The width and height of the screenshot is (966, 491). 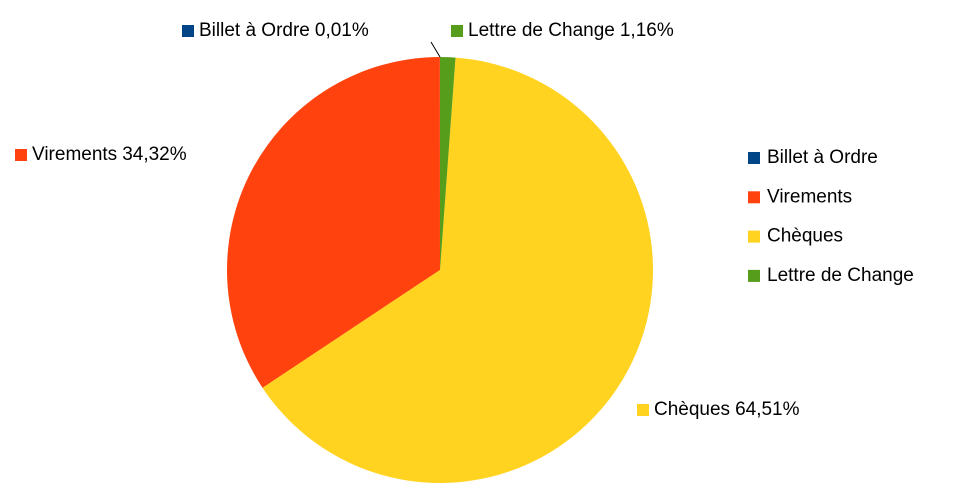 What do you see at coordinates (541, 30) in the screenshot?
I see `label-category: Lettre de Change` at bounding box center [541, 30].